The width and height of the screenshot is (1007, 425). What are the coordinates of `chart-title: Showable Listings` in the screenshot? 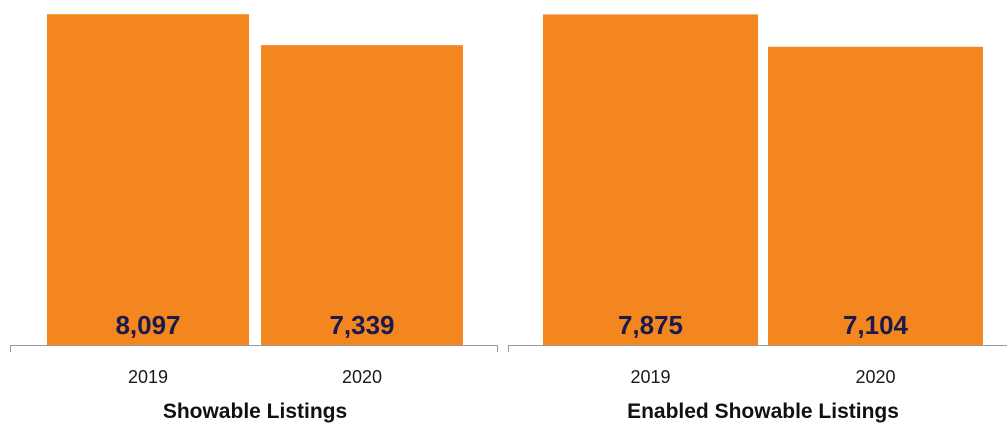 It's located at (255, 411).